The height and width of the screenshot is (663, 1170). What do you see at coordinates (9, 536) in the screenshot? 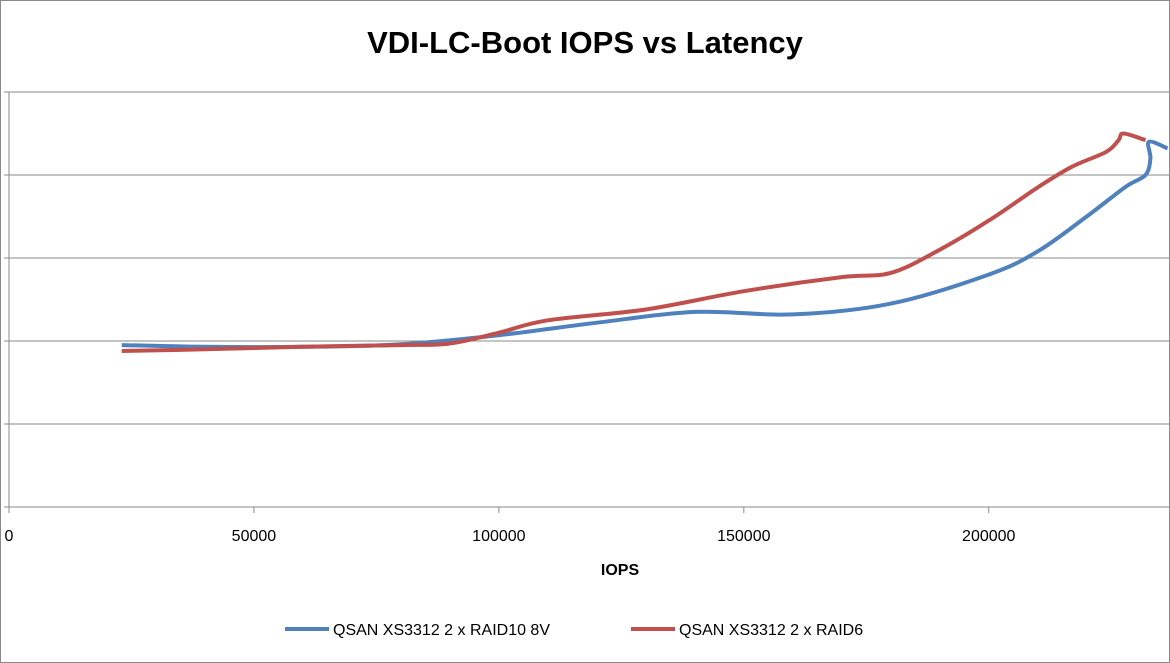
I see `x-tick-label: 0` at bounding box center [9, 536].